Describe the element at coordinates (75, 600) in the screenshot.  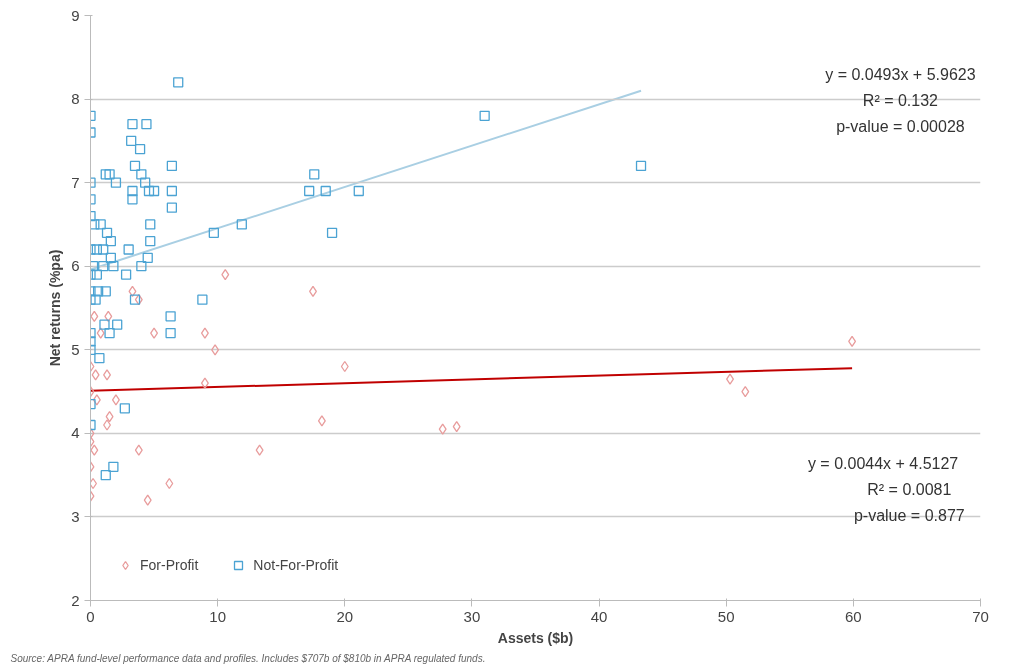
I see `y-tick-label: 2` at that location.